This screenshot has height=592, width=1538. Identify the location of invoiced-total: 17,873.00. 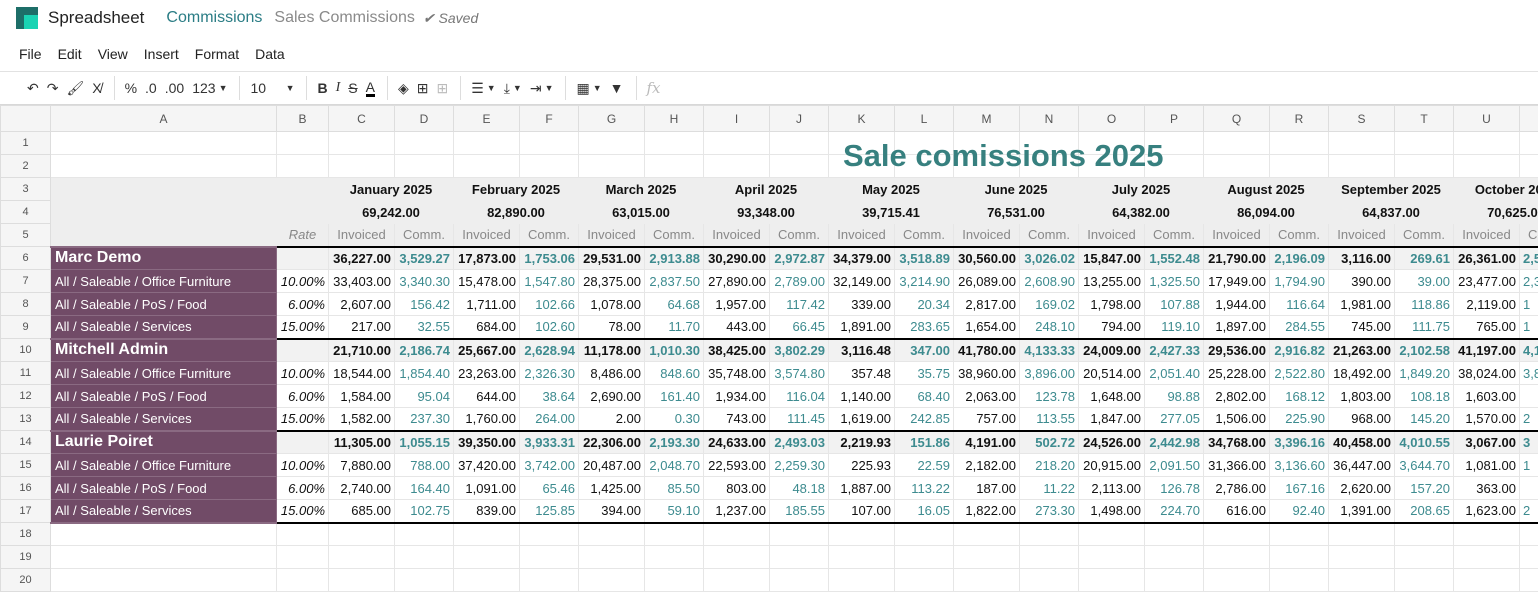
(487, 258).